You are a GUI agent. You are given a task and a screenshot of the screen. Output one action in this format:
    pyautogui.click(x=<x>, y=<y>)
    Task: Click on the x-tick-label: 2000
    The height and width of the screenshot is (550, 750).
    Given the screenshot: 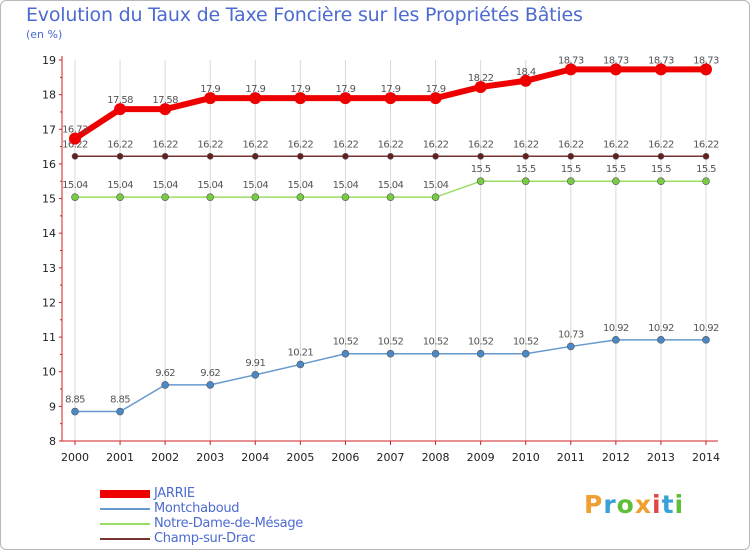 What is the action you would take?
    pyautogui.click(x=75, y=457)
    